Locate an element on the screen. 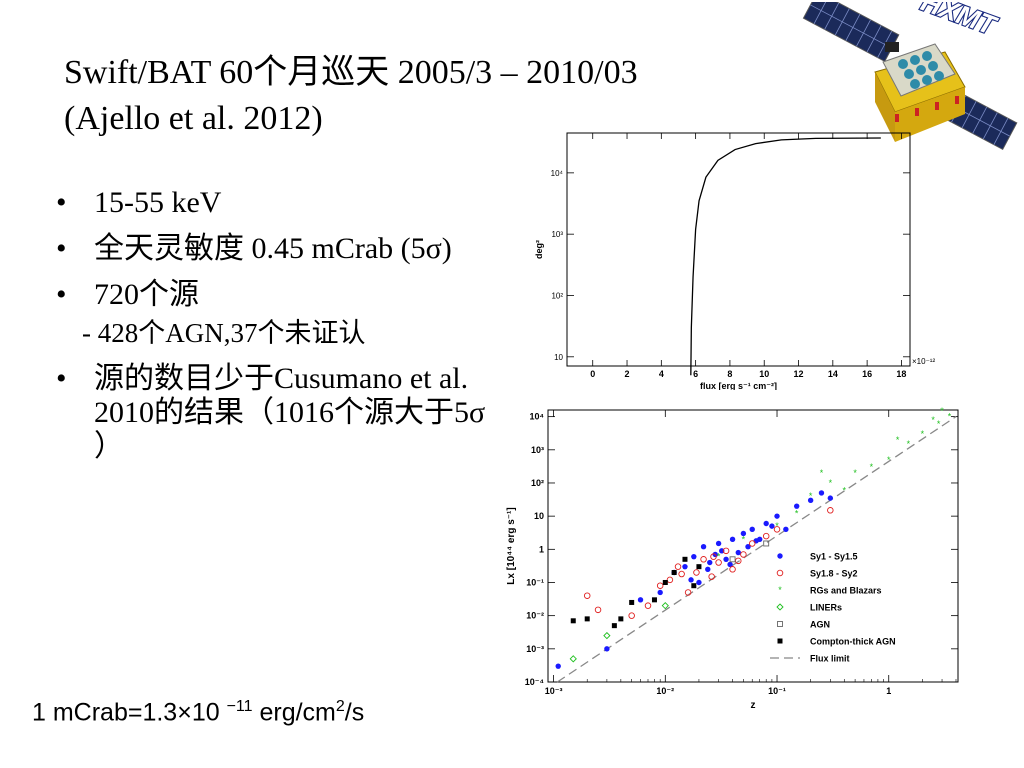 The height and width of the screenshot is (768, 1024). x-axis-multiplier: ×10⁻¹² is located at coordinates (923, 361).